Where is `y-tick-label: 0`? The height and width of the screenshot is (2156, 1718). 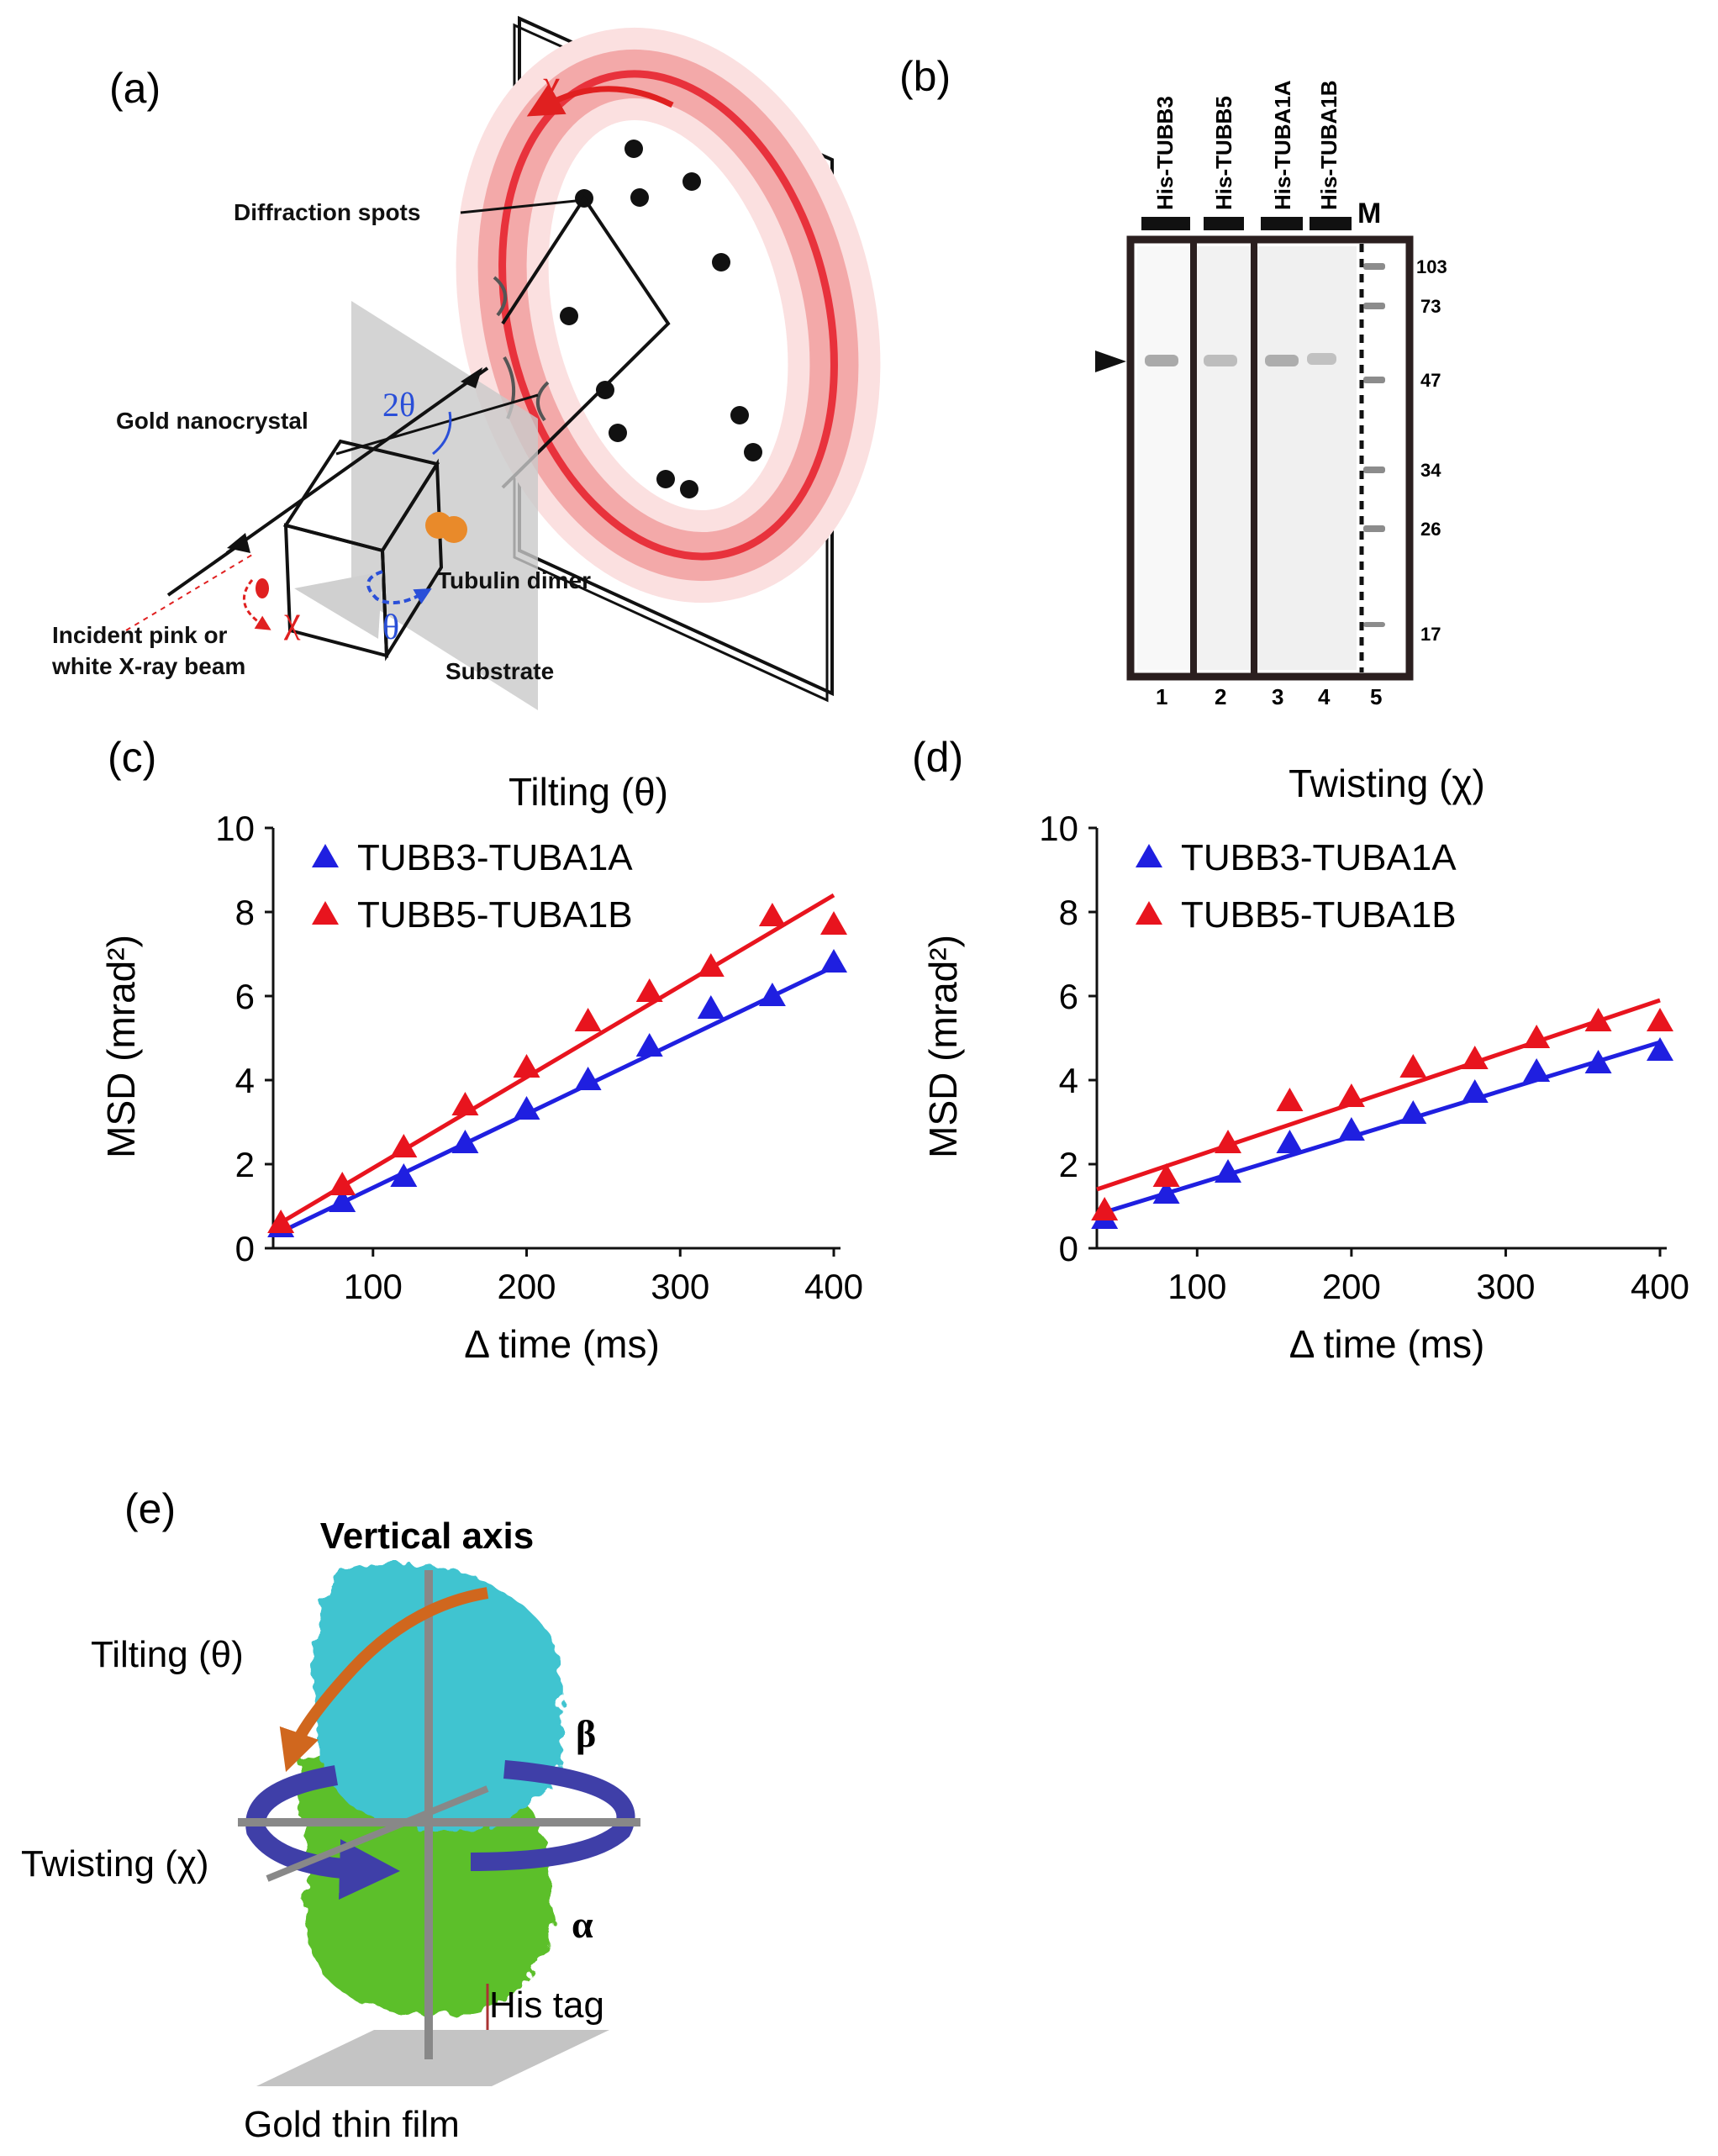
y-tick-label: 0 is located at coordinates (1068, 1248).